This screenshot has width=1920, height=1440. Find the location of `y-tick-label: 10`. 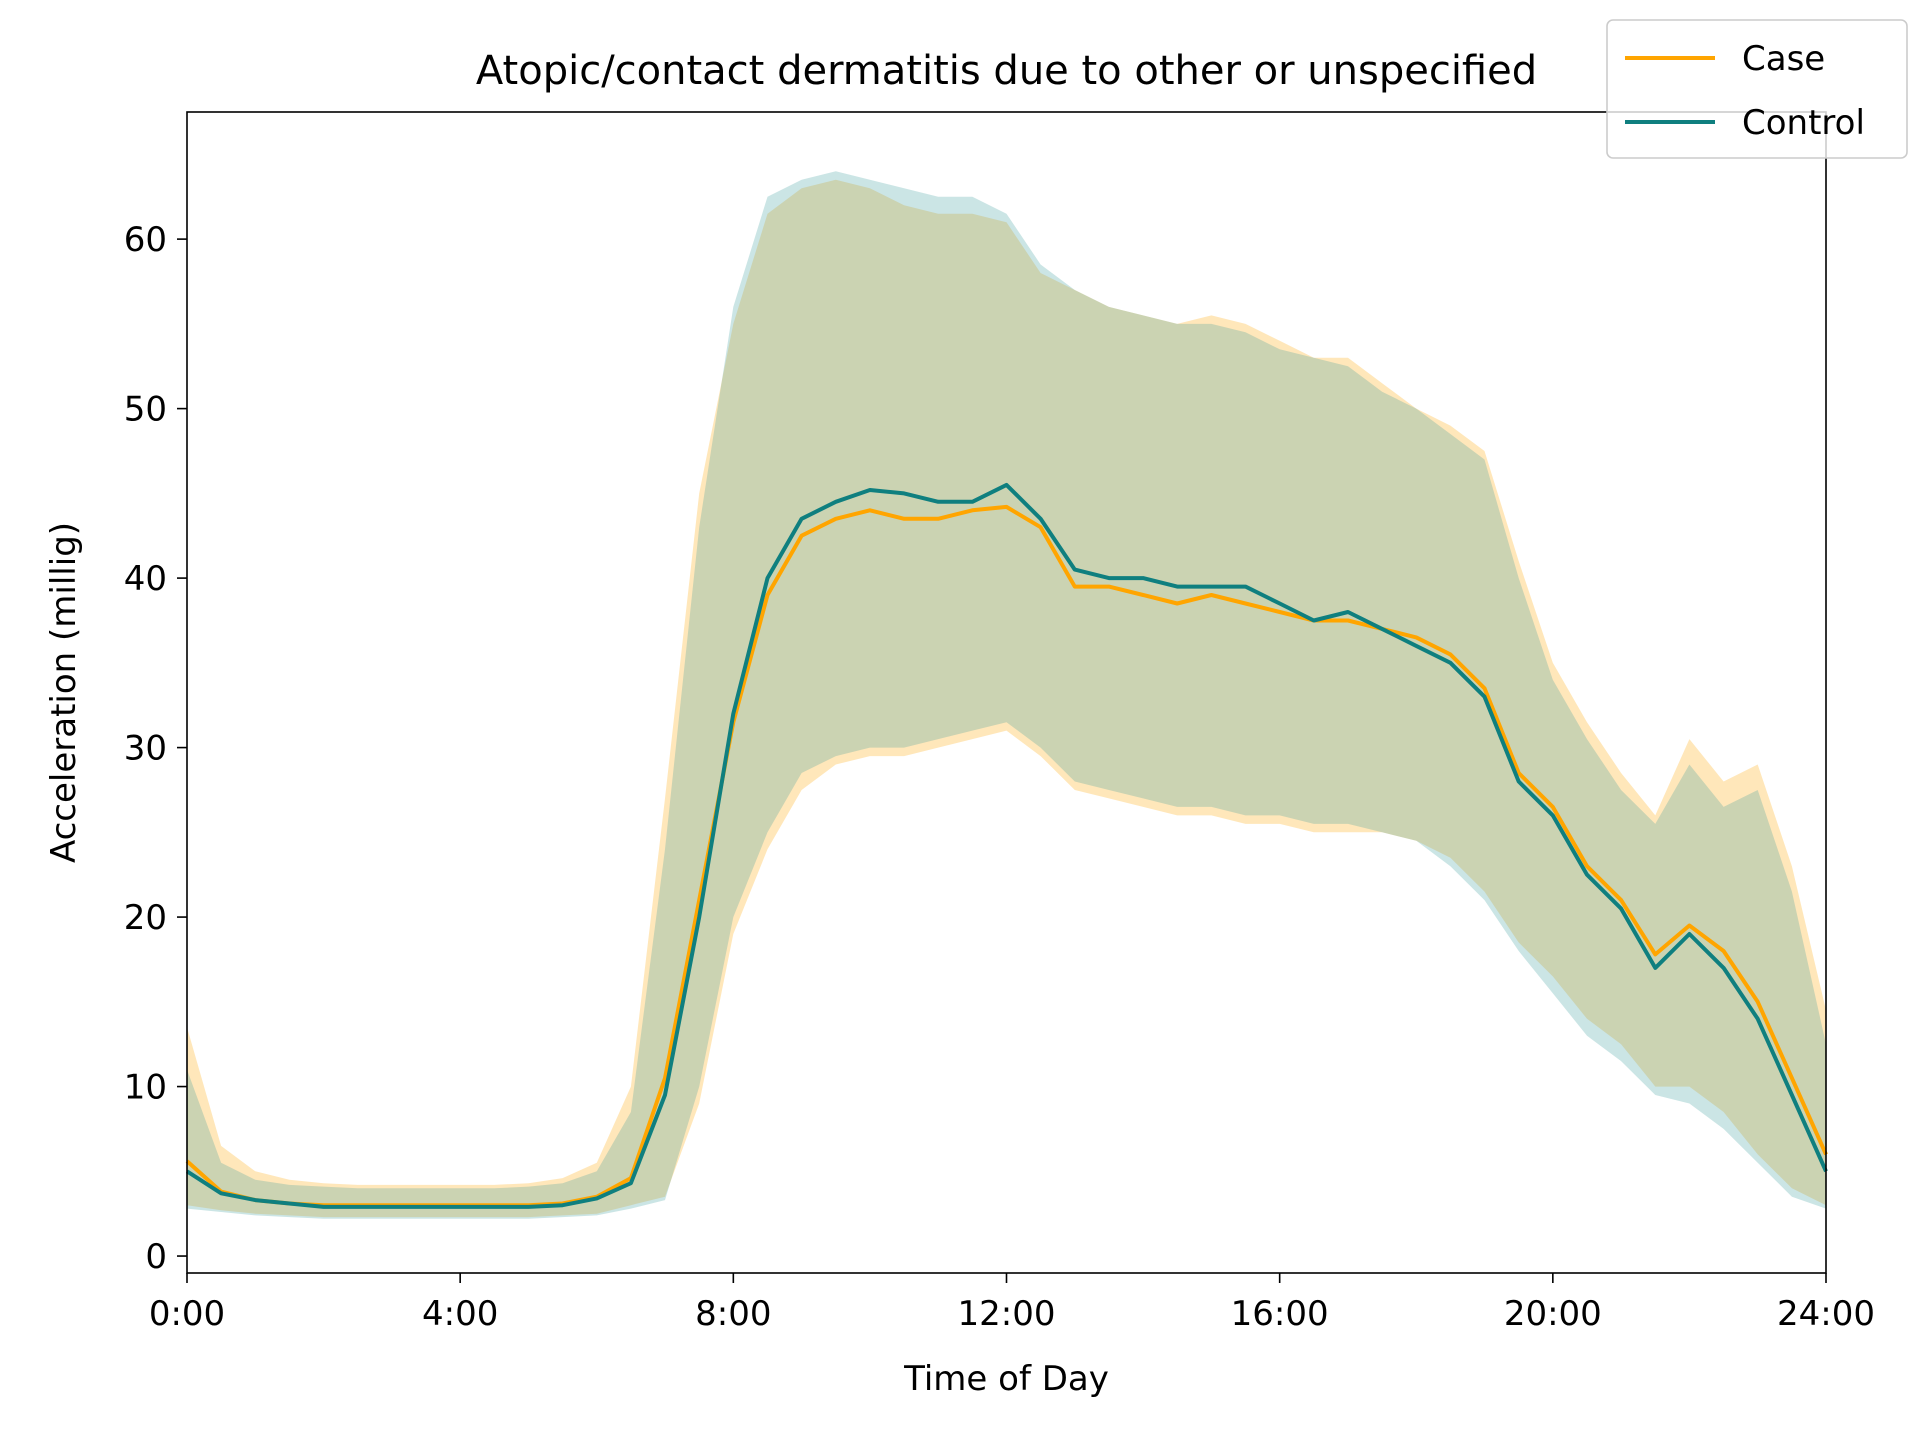

y-tick-label: 10 is located at coordinates (145, 1088).